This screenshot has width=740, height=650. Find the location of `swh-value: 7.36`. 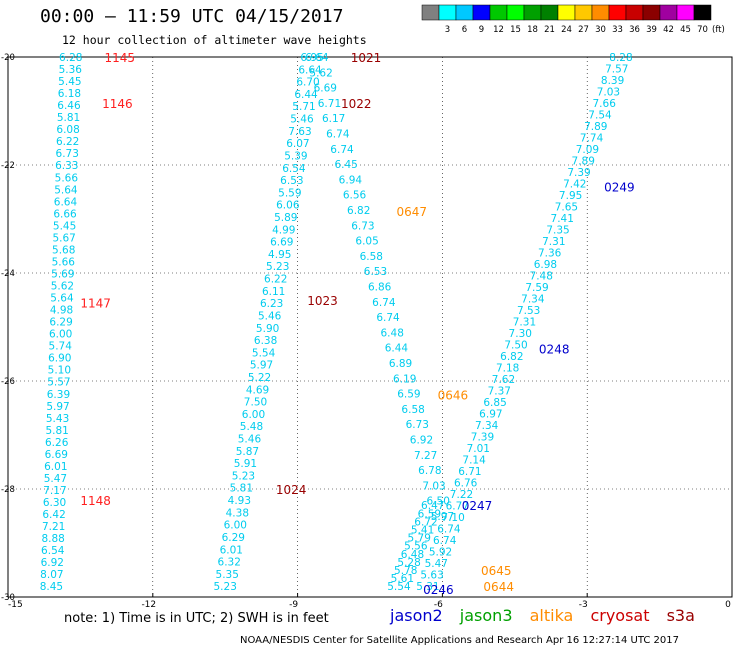

swh-value: 7.36 is located at coordinates (550, 254).